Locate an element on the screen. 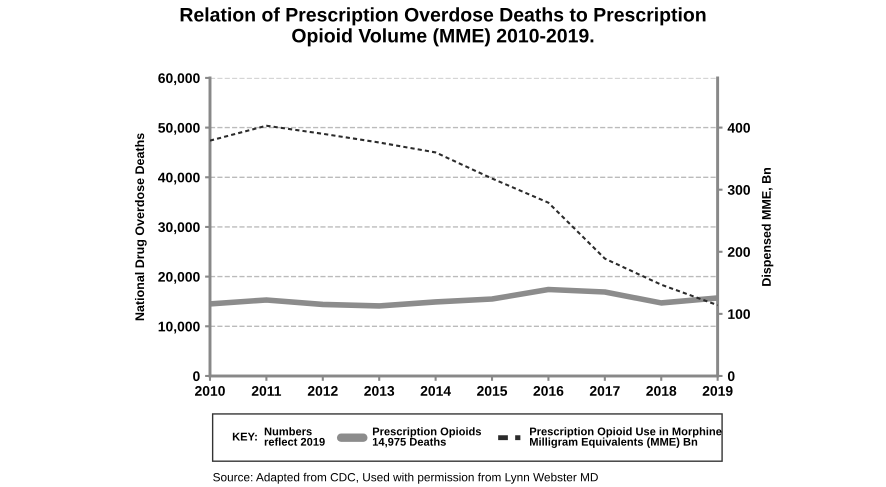  x-tick-label: 2019 is located at coordinates (717, 391).